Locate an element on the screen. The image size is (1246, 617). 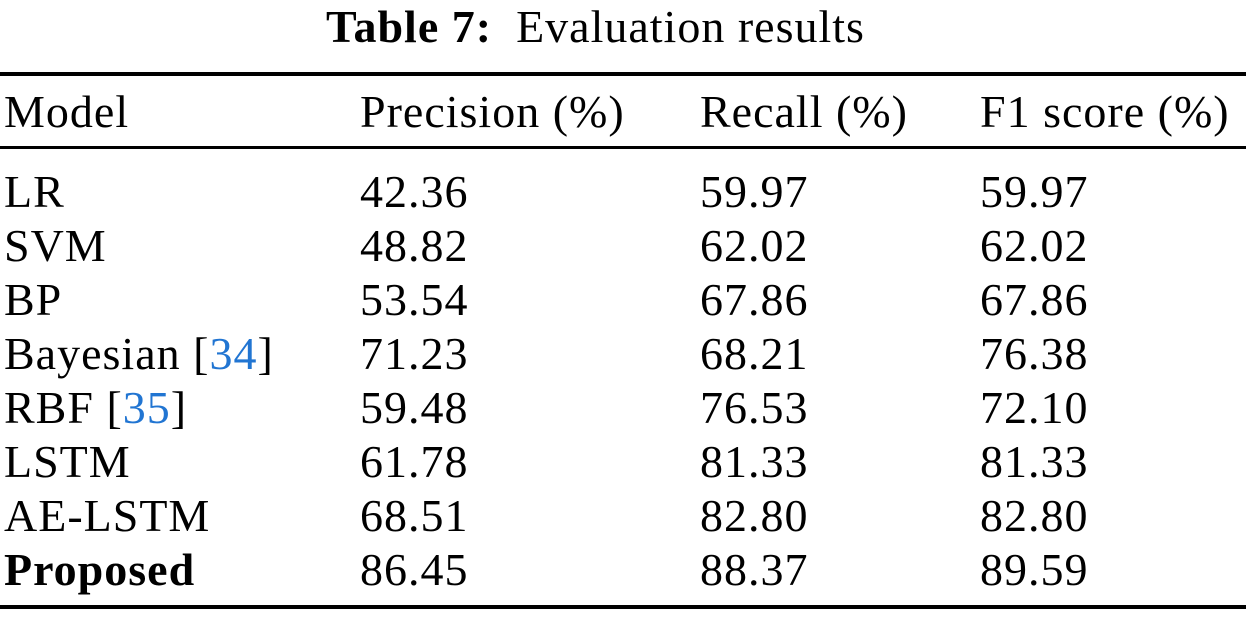
f1-cell: 81.33 is located at coordinates (1034, 461).